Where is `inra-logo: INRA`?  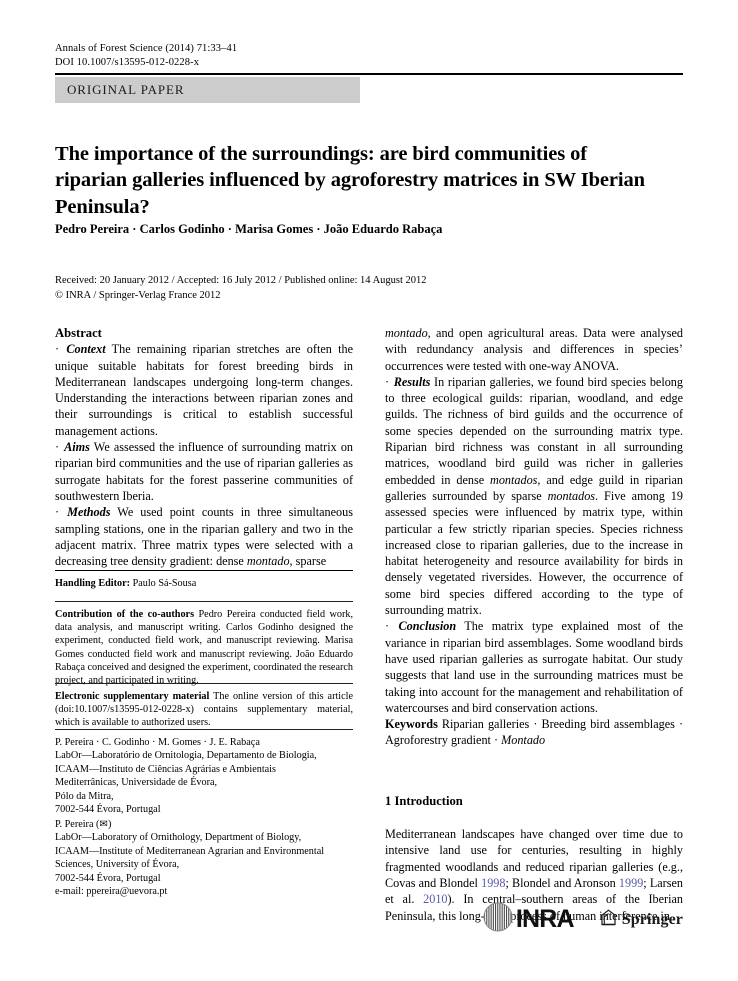
inra-logo: INRA is located at coordinates (529, 919).